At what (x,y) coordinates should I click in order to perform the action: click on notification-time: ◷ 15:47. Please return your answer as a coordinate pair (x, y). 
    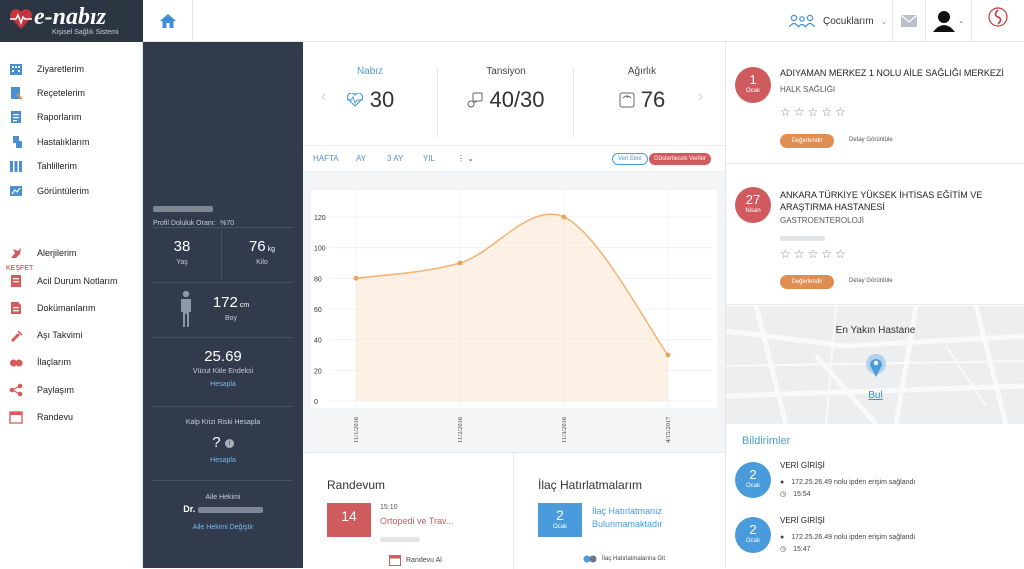
    Looking at the image, I should click on (795, 549).